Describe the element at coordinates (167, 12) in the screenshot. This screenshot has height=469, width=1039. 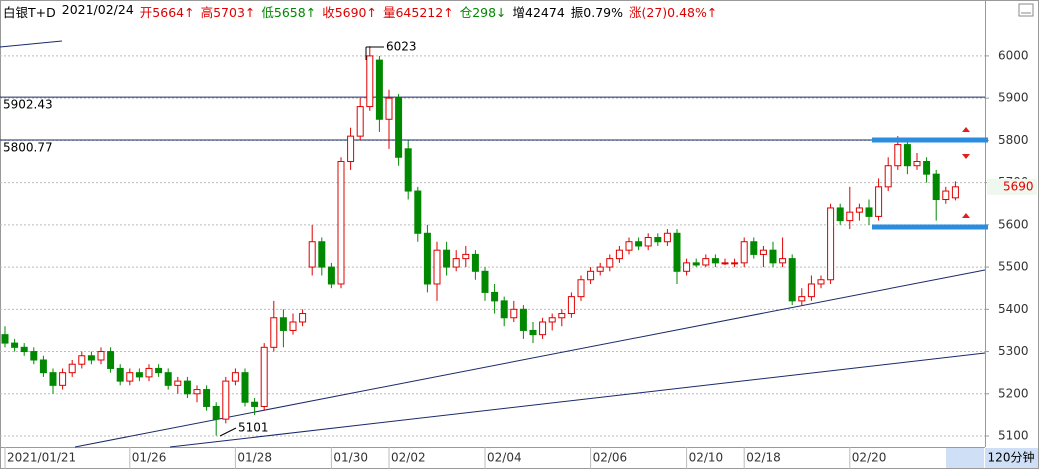
I see `header-item: 开5664↑` at that location.